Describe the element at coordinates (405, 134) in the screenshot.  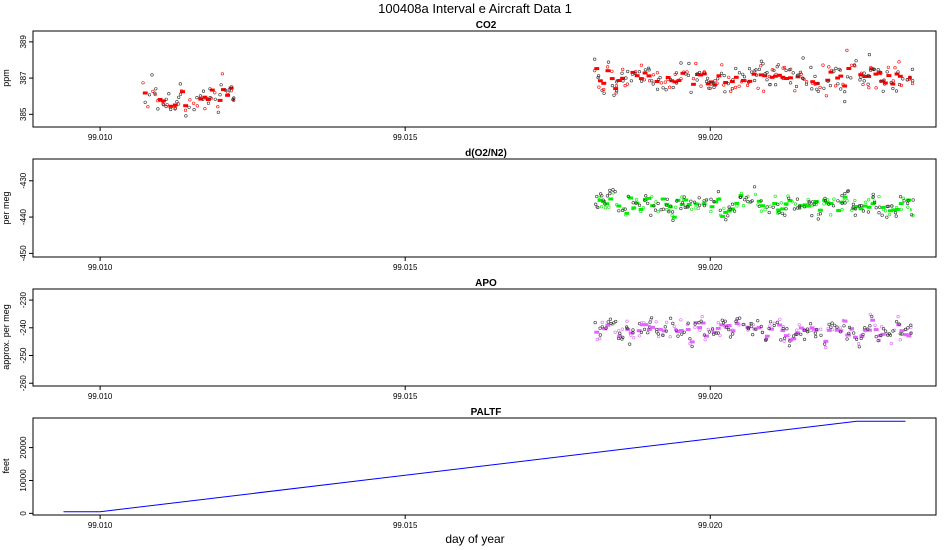
I see `co2-x-axis: 99.010 99.015 99.020` at that location.